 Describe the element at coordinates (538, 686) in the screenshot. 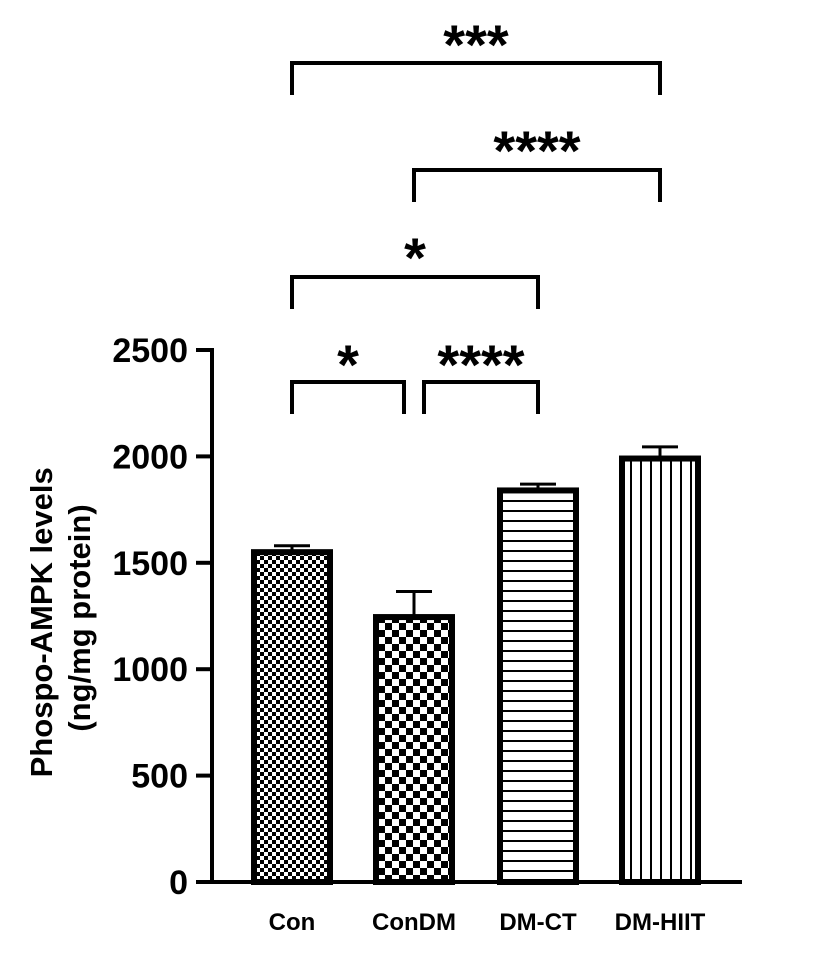

I see `bar-dm-ct` at that location.